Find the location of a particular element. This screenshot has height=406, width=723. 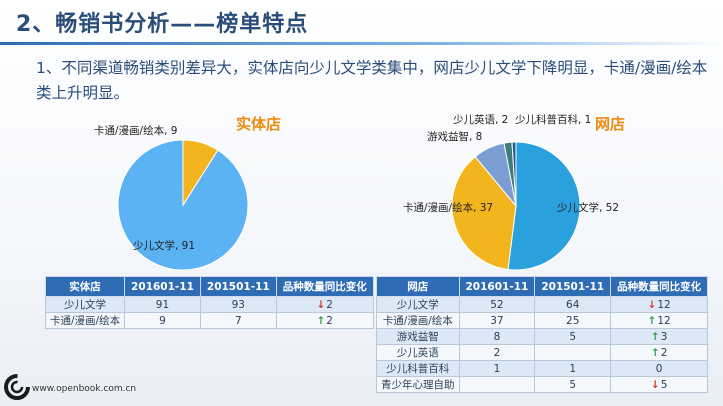

store-pie-chart is located at coordinates (183, 205).